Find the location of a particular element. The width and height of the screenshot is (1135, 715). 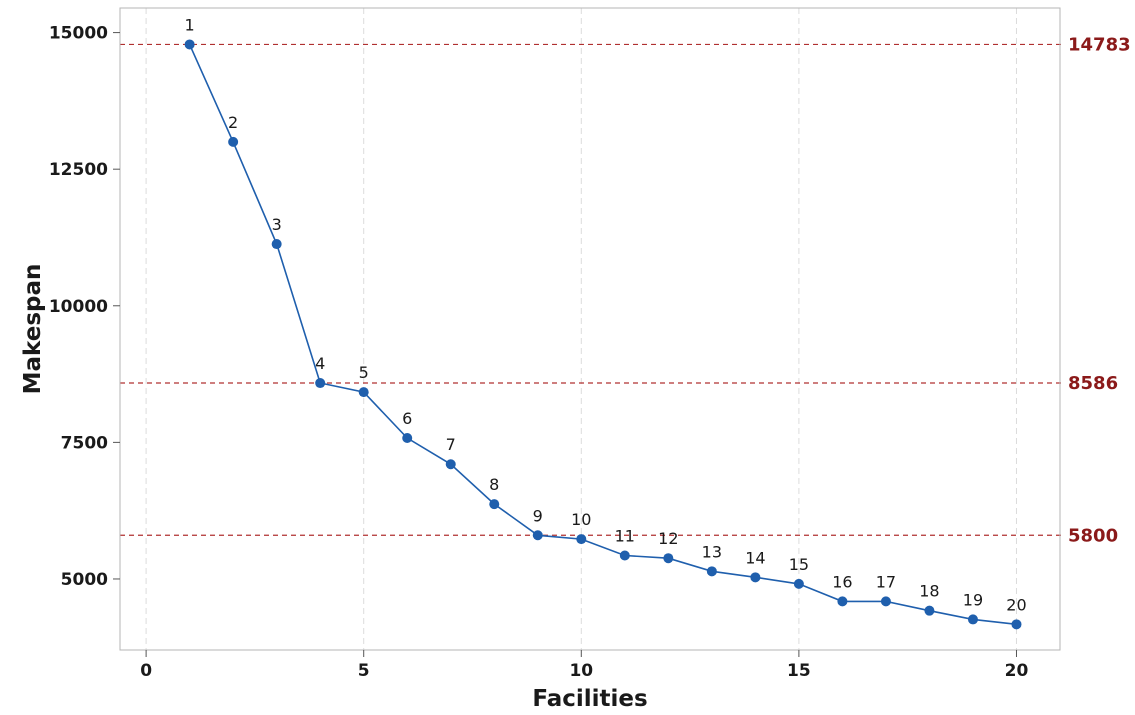

data-point-label: 4 is located at coordinates (320, 363).